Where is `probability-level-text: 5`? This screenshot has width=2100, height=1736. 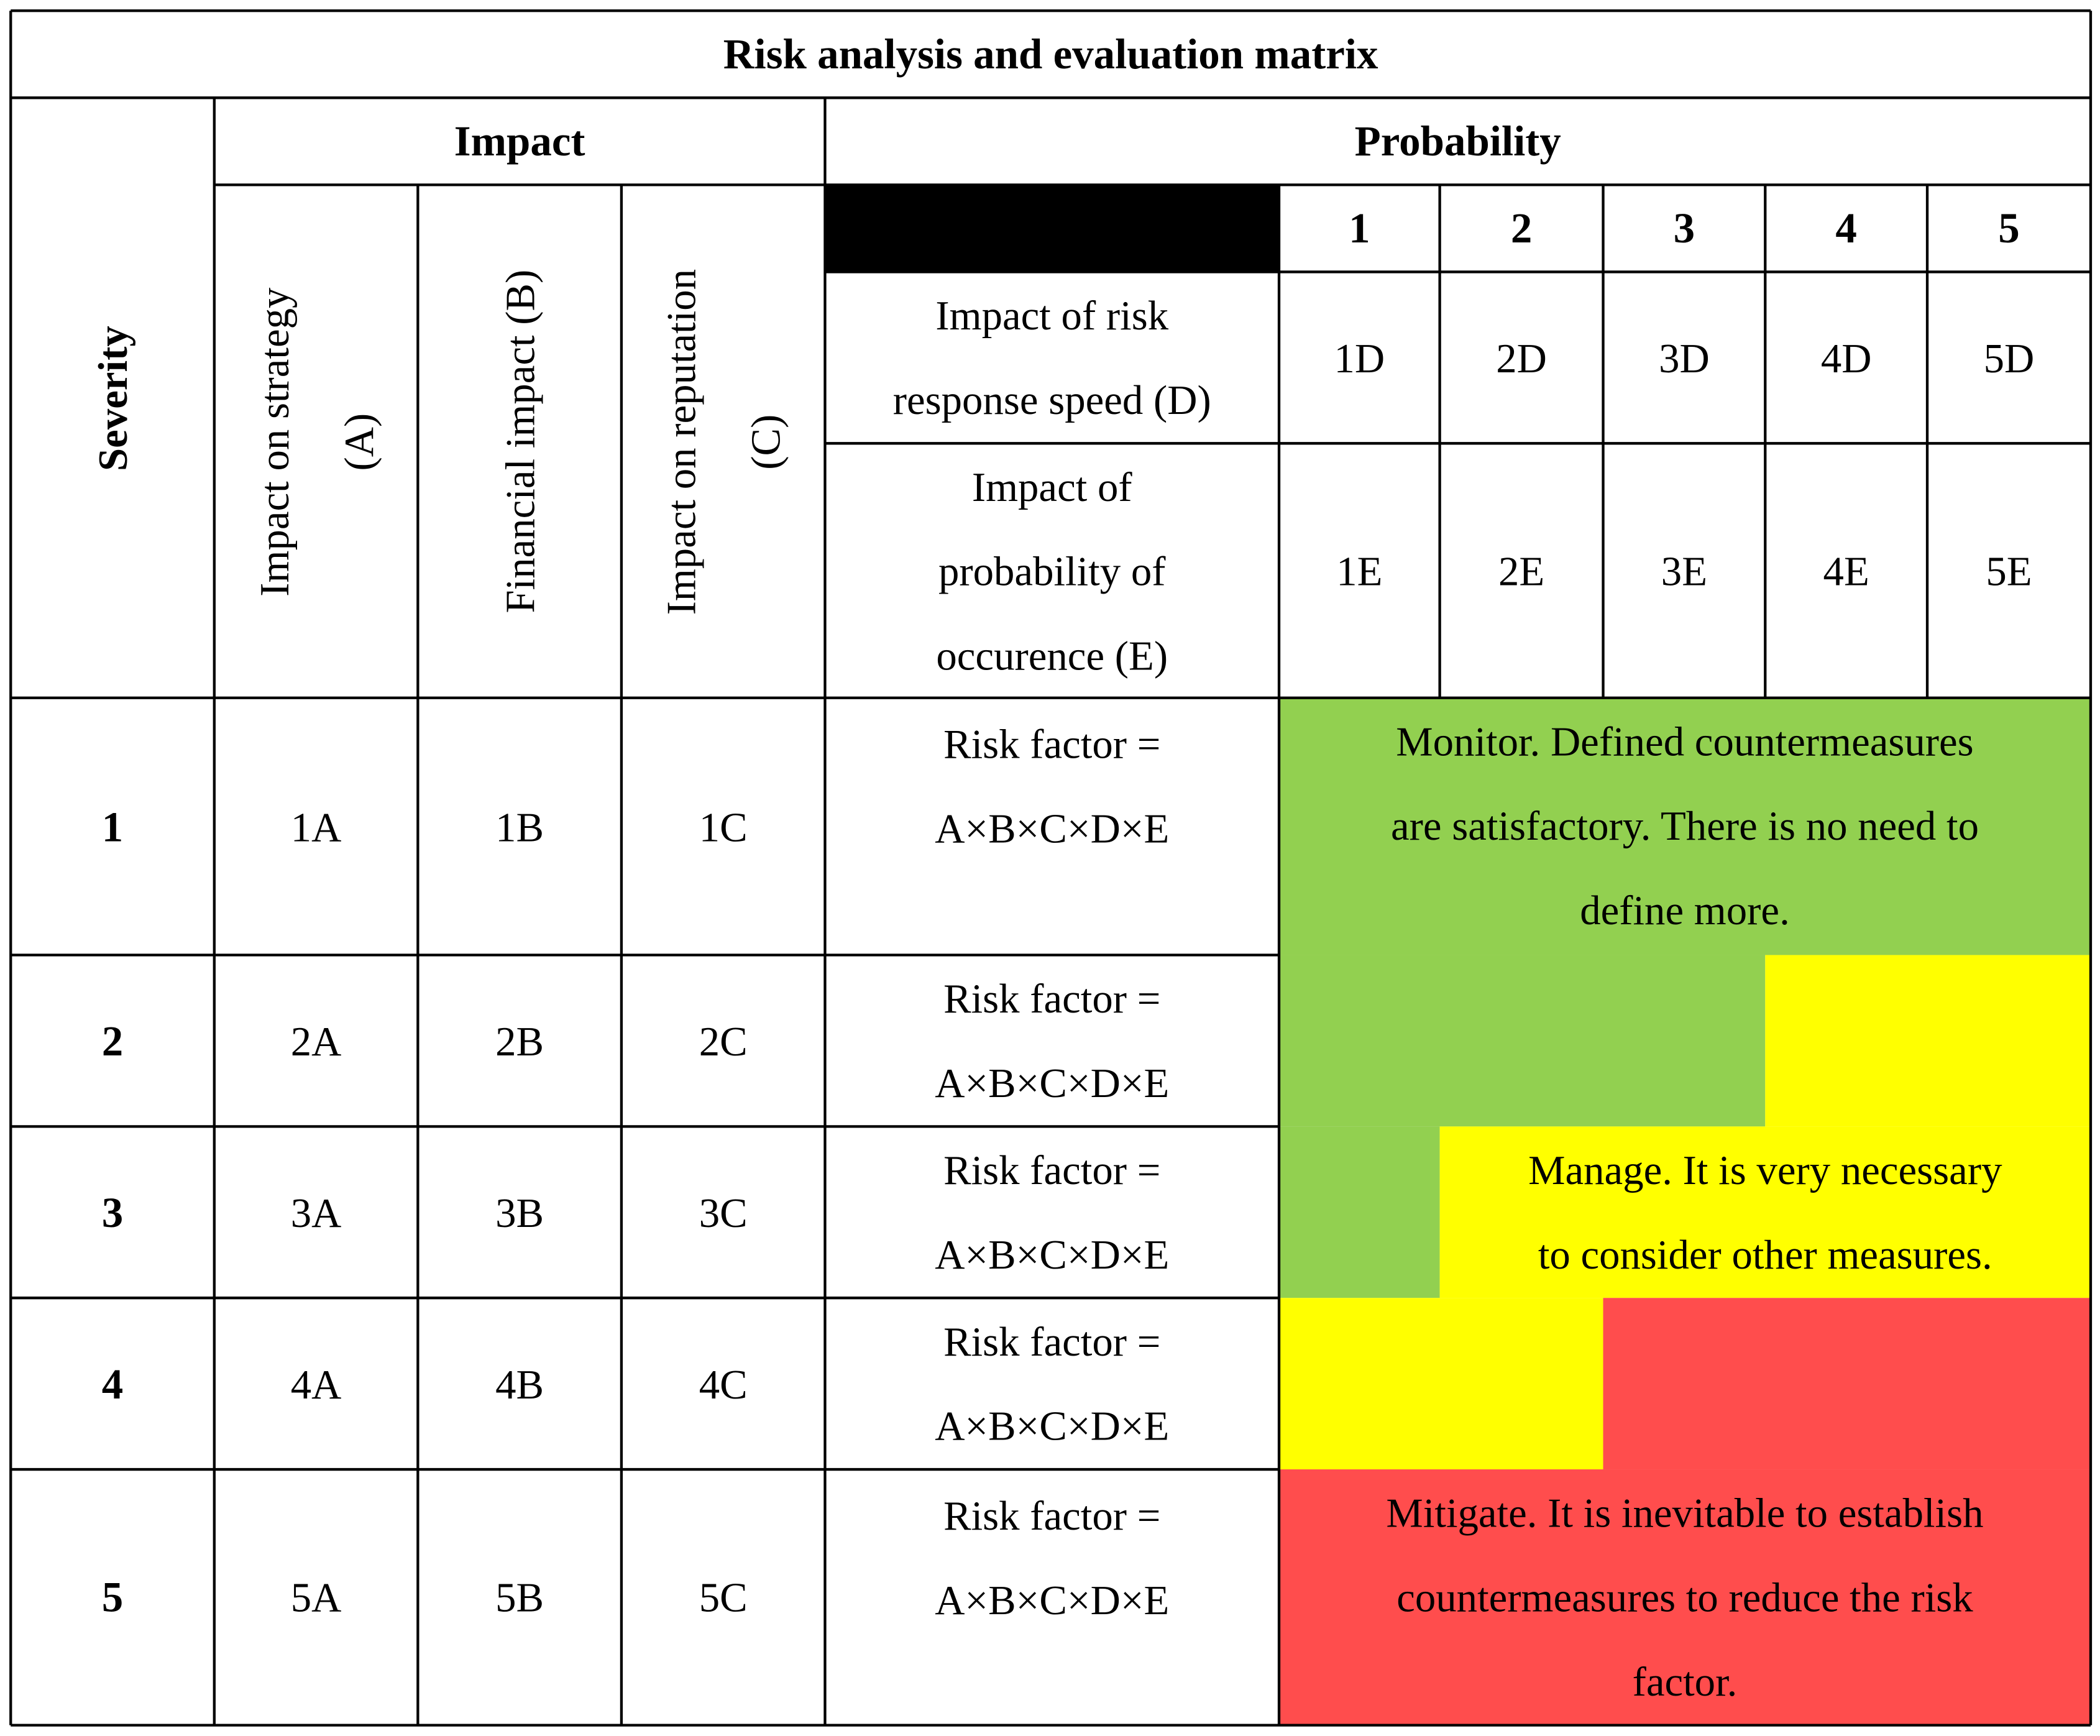
probability-level-text: 5 is located at coordinates (2008, 228).